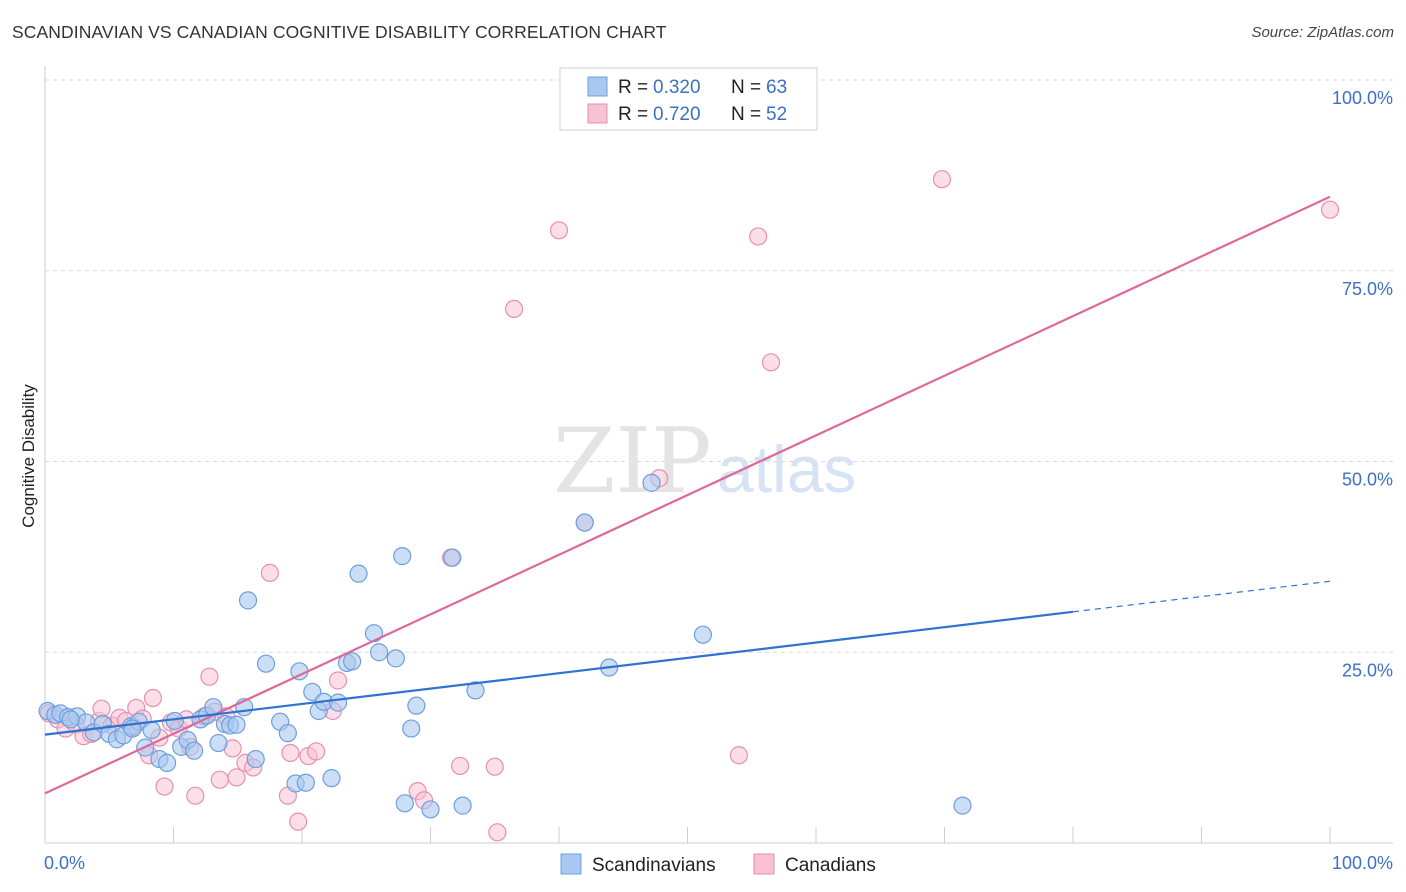 This screenshot has width=1406, height=892. I want to click on legend-r-label-pink: R =, so click(633, 114).